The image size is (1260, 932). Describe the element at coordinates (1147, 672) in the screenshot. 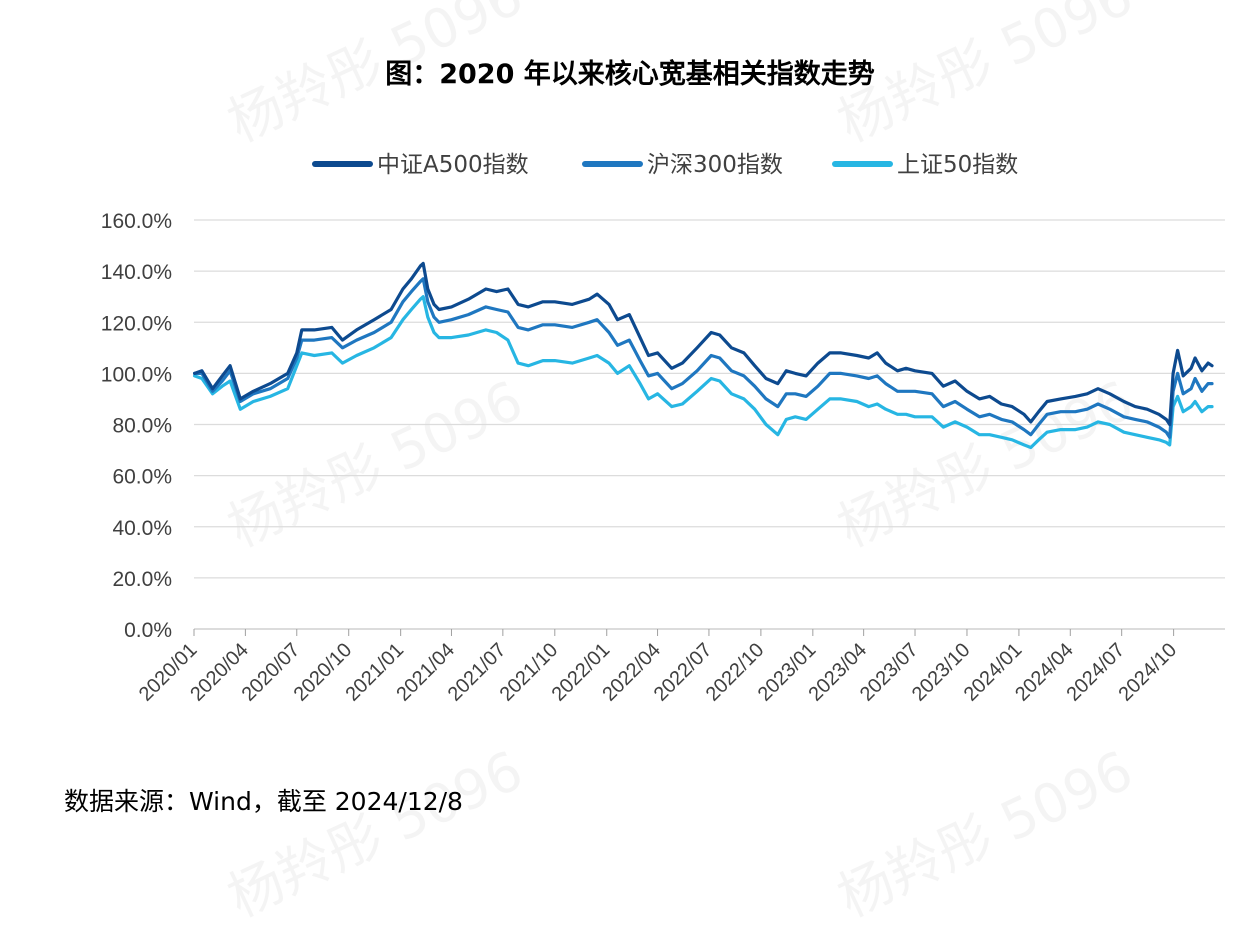

I see `x-tick-label: 2024/10` at that location.